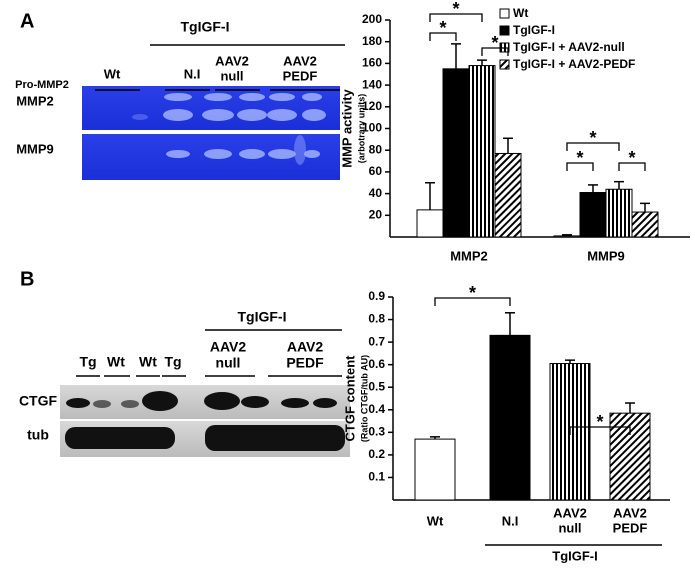 The height and width of the screenshot is (568, 695). What do you see at coordinates (38, 435) in the screenshot?
I see `row-label: tub` at bounding box center [38, 435].